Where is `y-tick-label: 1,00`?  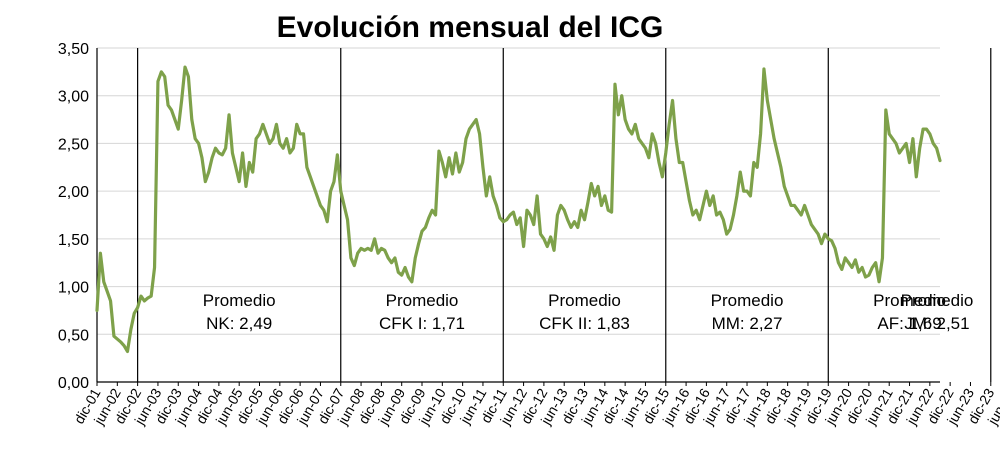
y-tick-label: 1,00 is located at coordinates (73, 288).